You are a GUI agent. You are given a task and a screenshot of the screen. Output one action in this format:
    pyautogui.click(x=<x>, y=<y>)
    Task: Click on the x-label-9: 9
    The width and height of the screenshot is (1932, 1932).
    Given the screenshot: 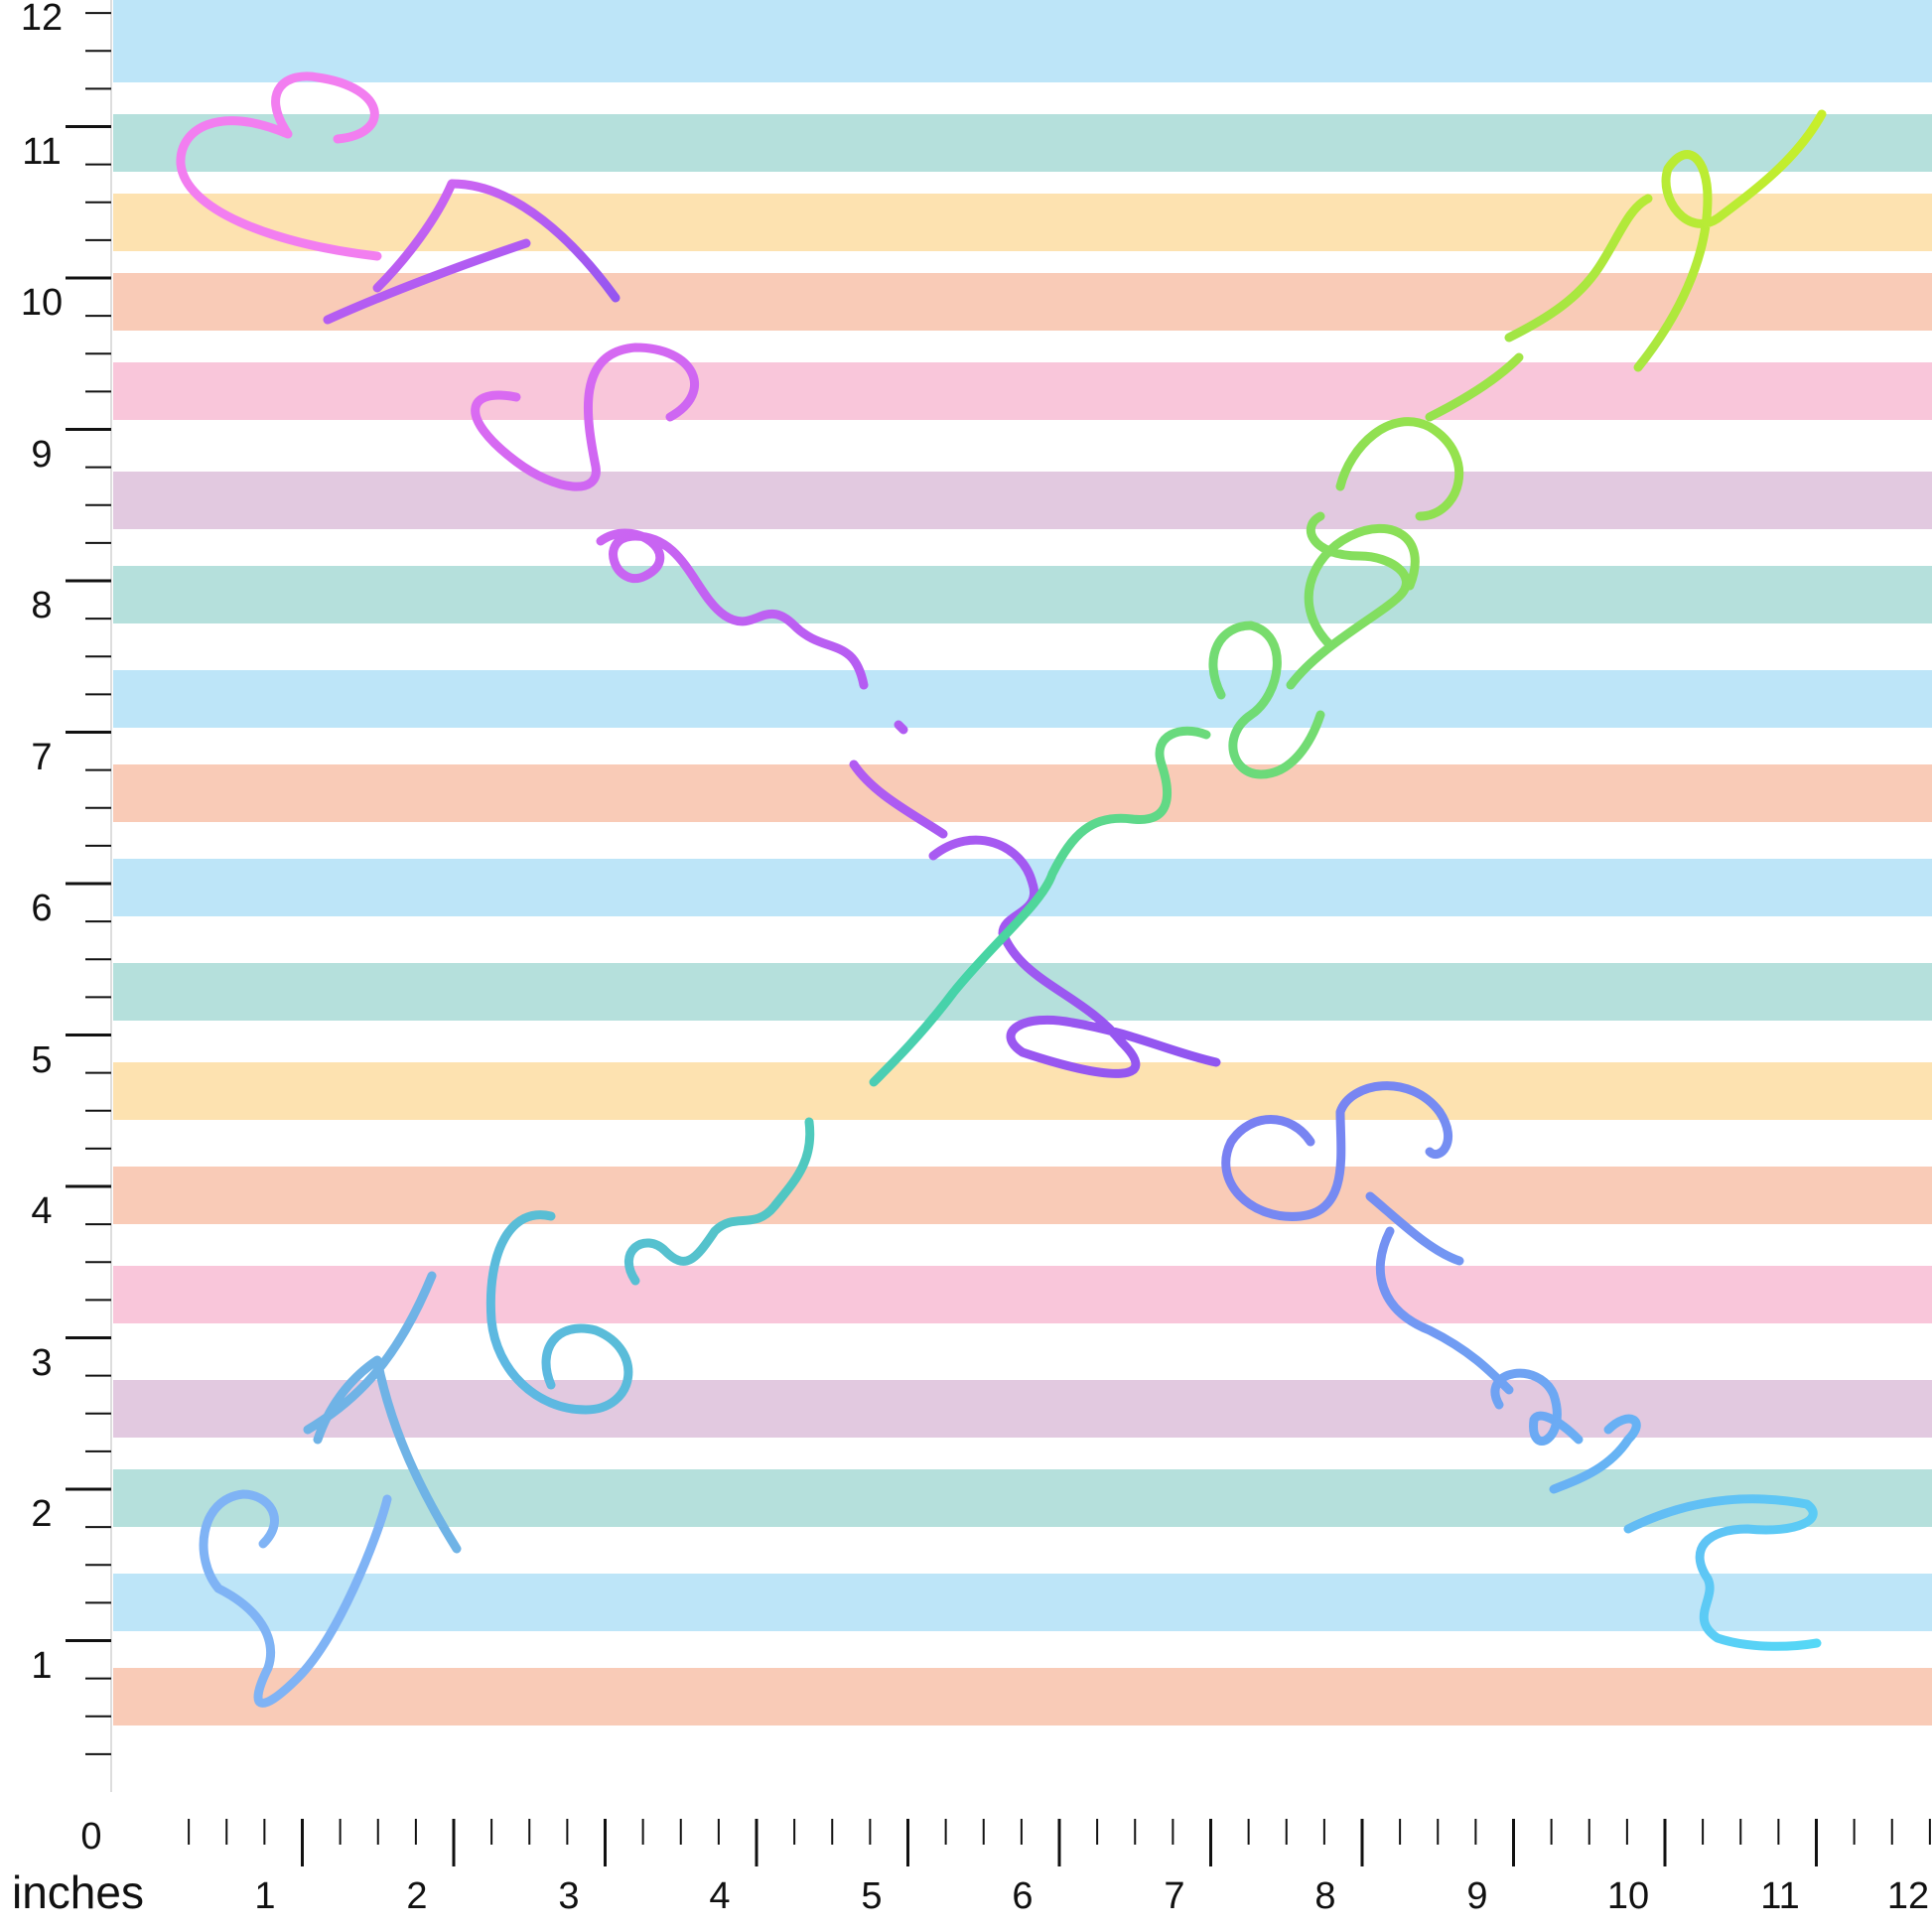 What is the action you would take?
    pyautogui.click(x=1477, y=1896)
    